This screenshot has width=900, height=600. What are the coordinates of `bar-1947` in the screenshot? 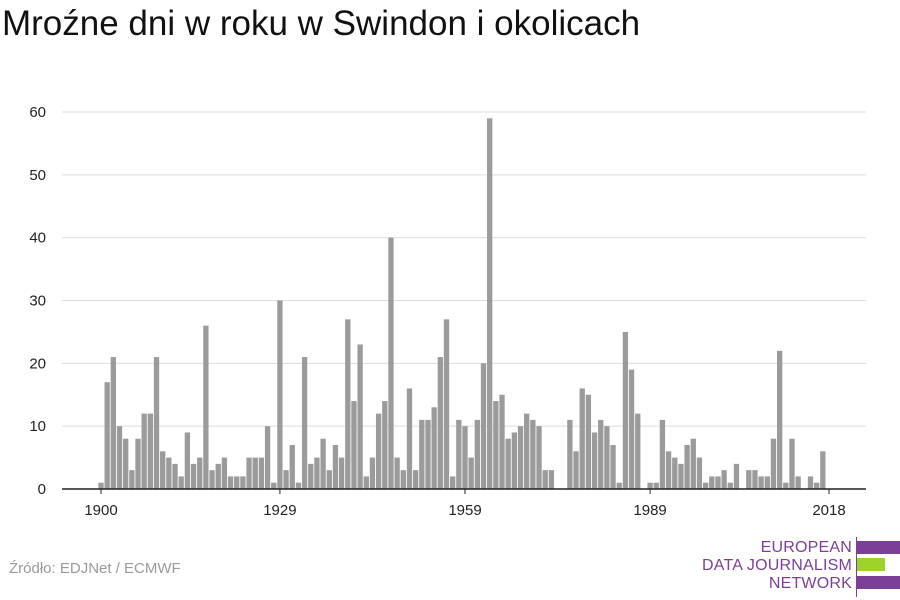 It's located at (391, 363).